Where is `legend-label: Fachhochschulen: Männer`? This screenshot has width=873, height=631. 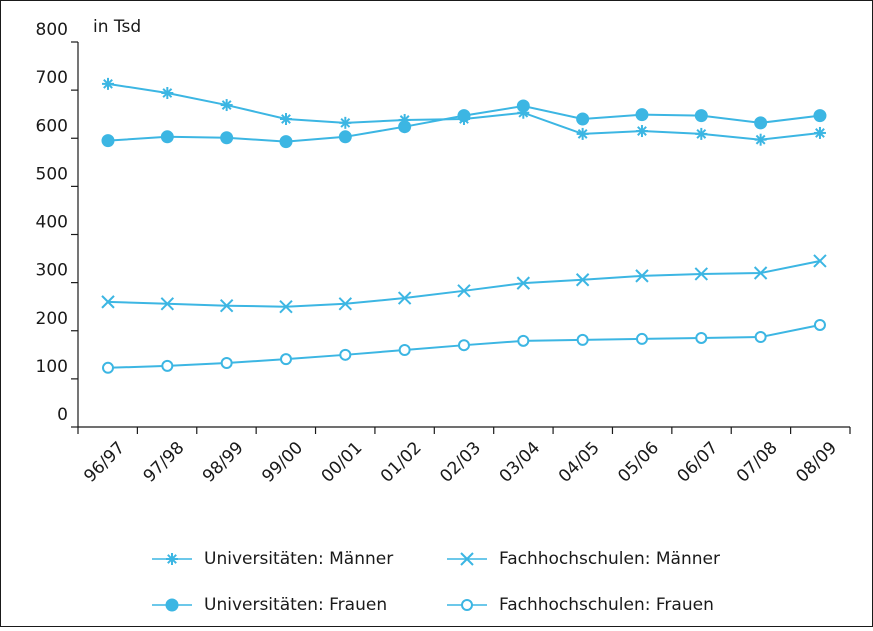 legend-label: Fachhochschulen: Männer is located at coordinates (609, 559).